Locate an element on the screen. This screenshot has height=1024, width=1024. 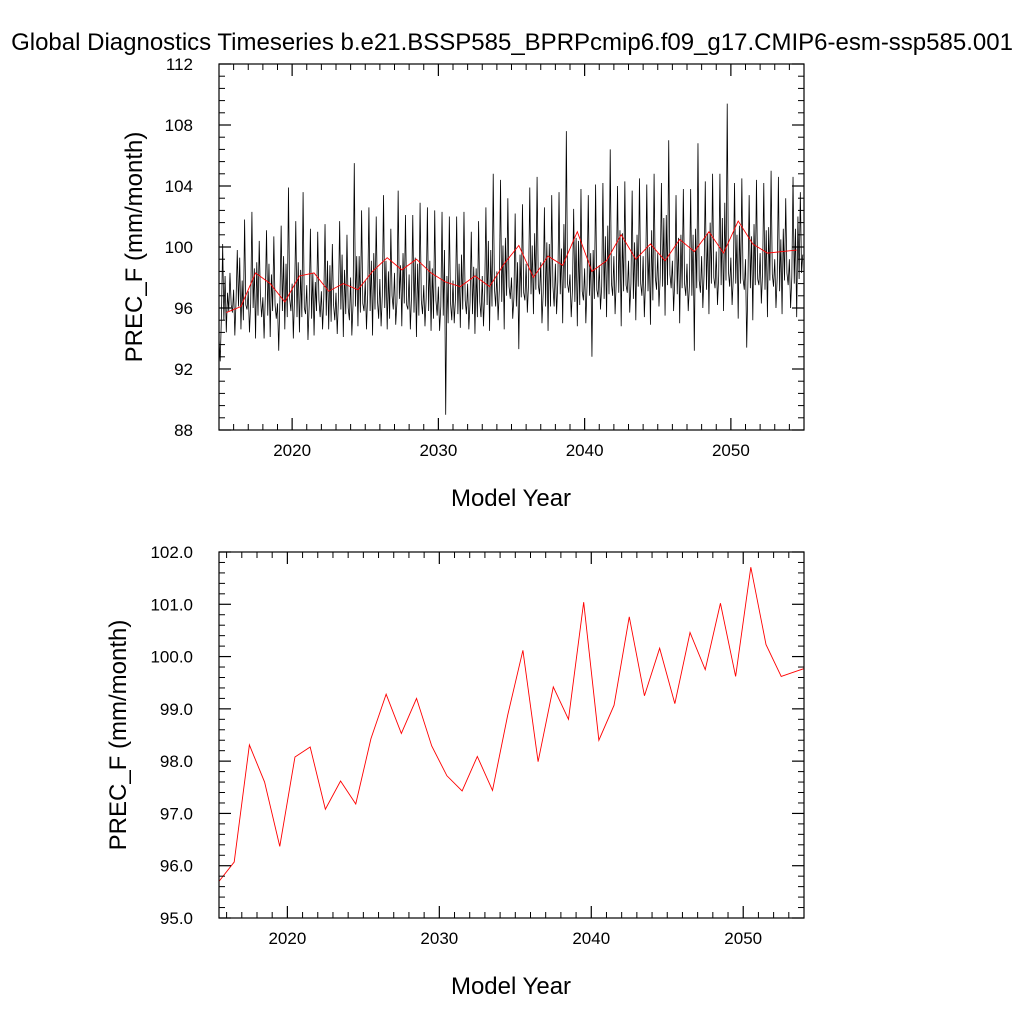
y-tick-label: 108 is located at coordinates (179, 125).